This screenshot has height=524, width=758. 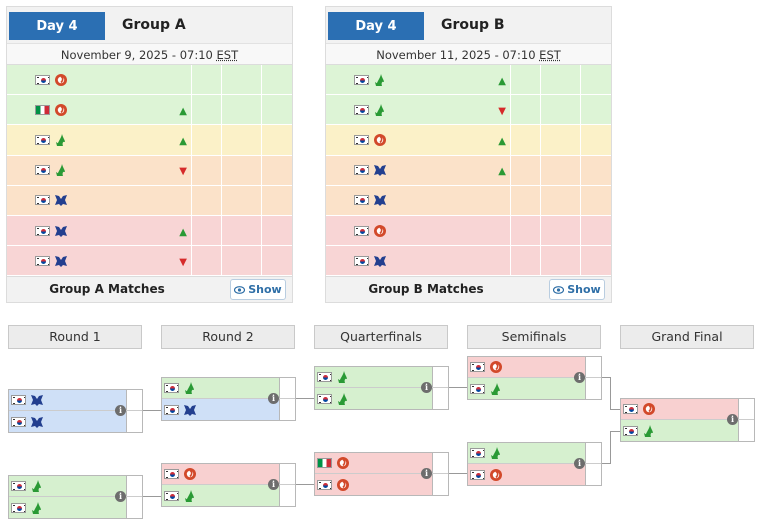 I want to click on standings-row: ▼, so click(x=468, y=110).